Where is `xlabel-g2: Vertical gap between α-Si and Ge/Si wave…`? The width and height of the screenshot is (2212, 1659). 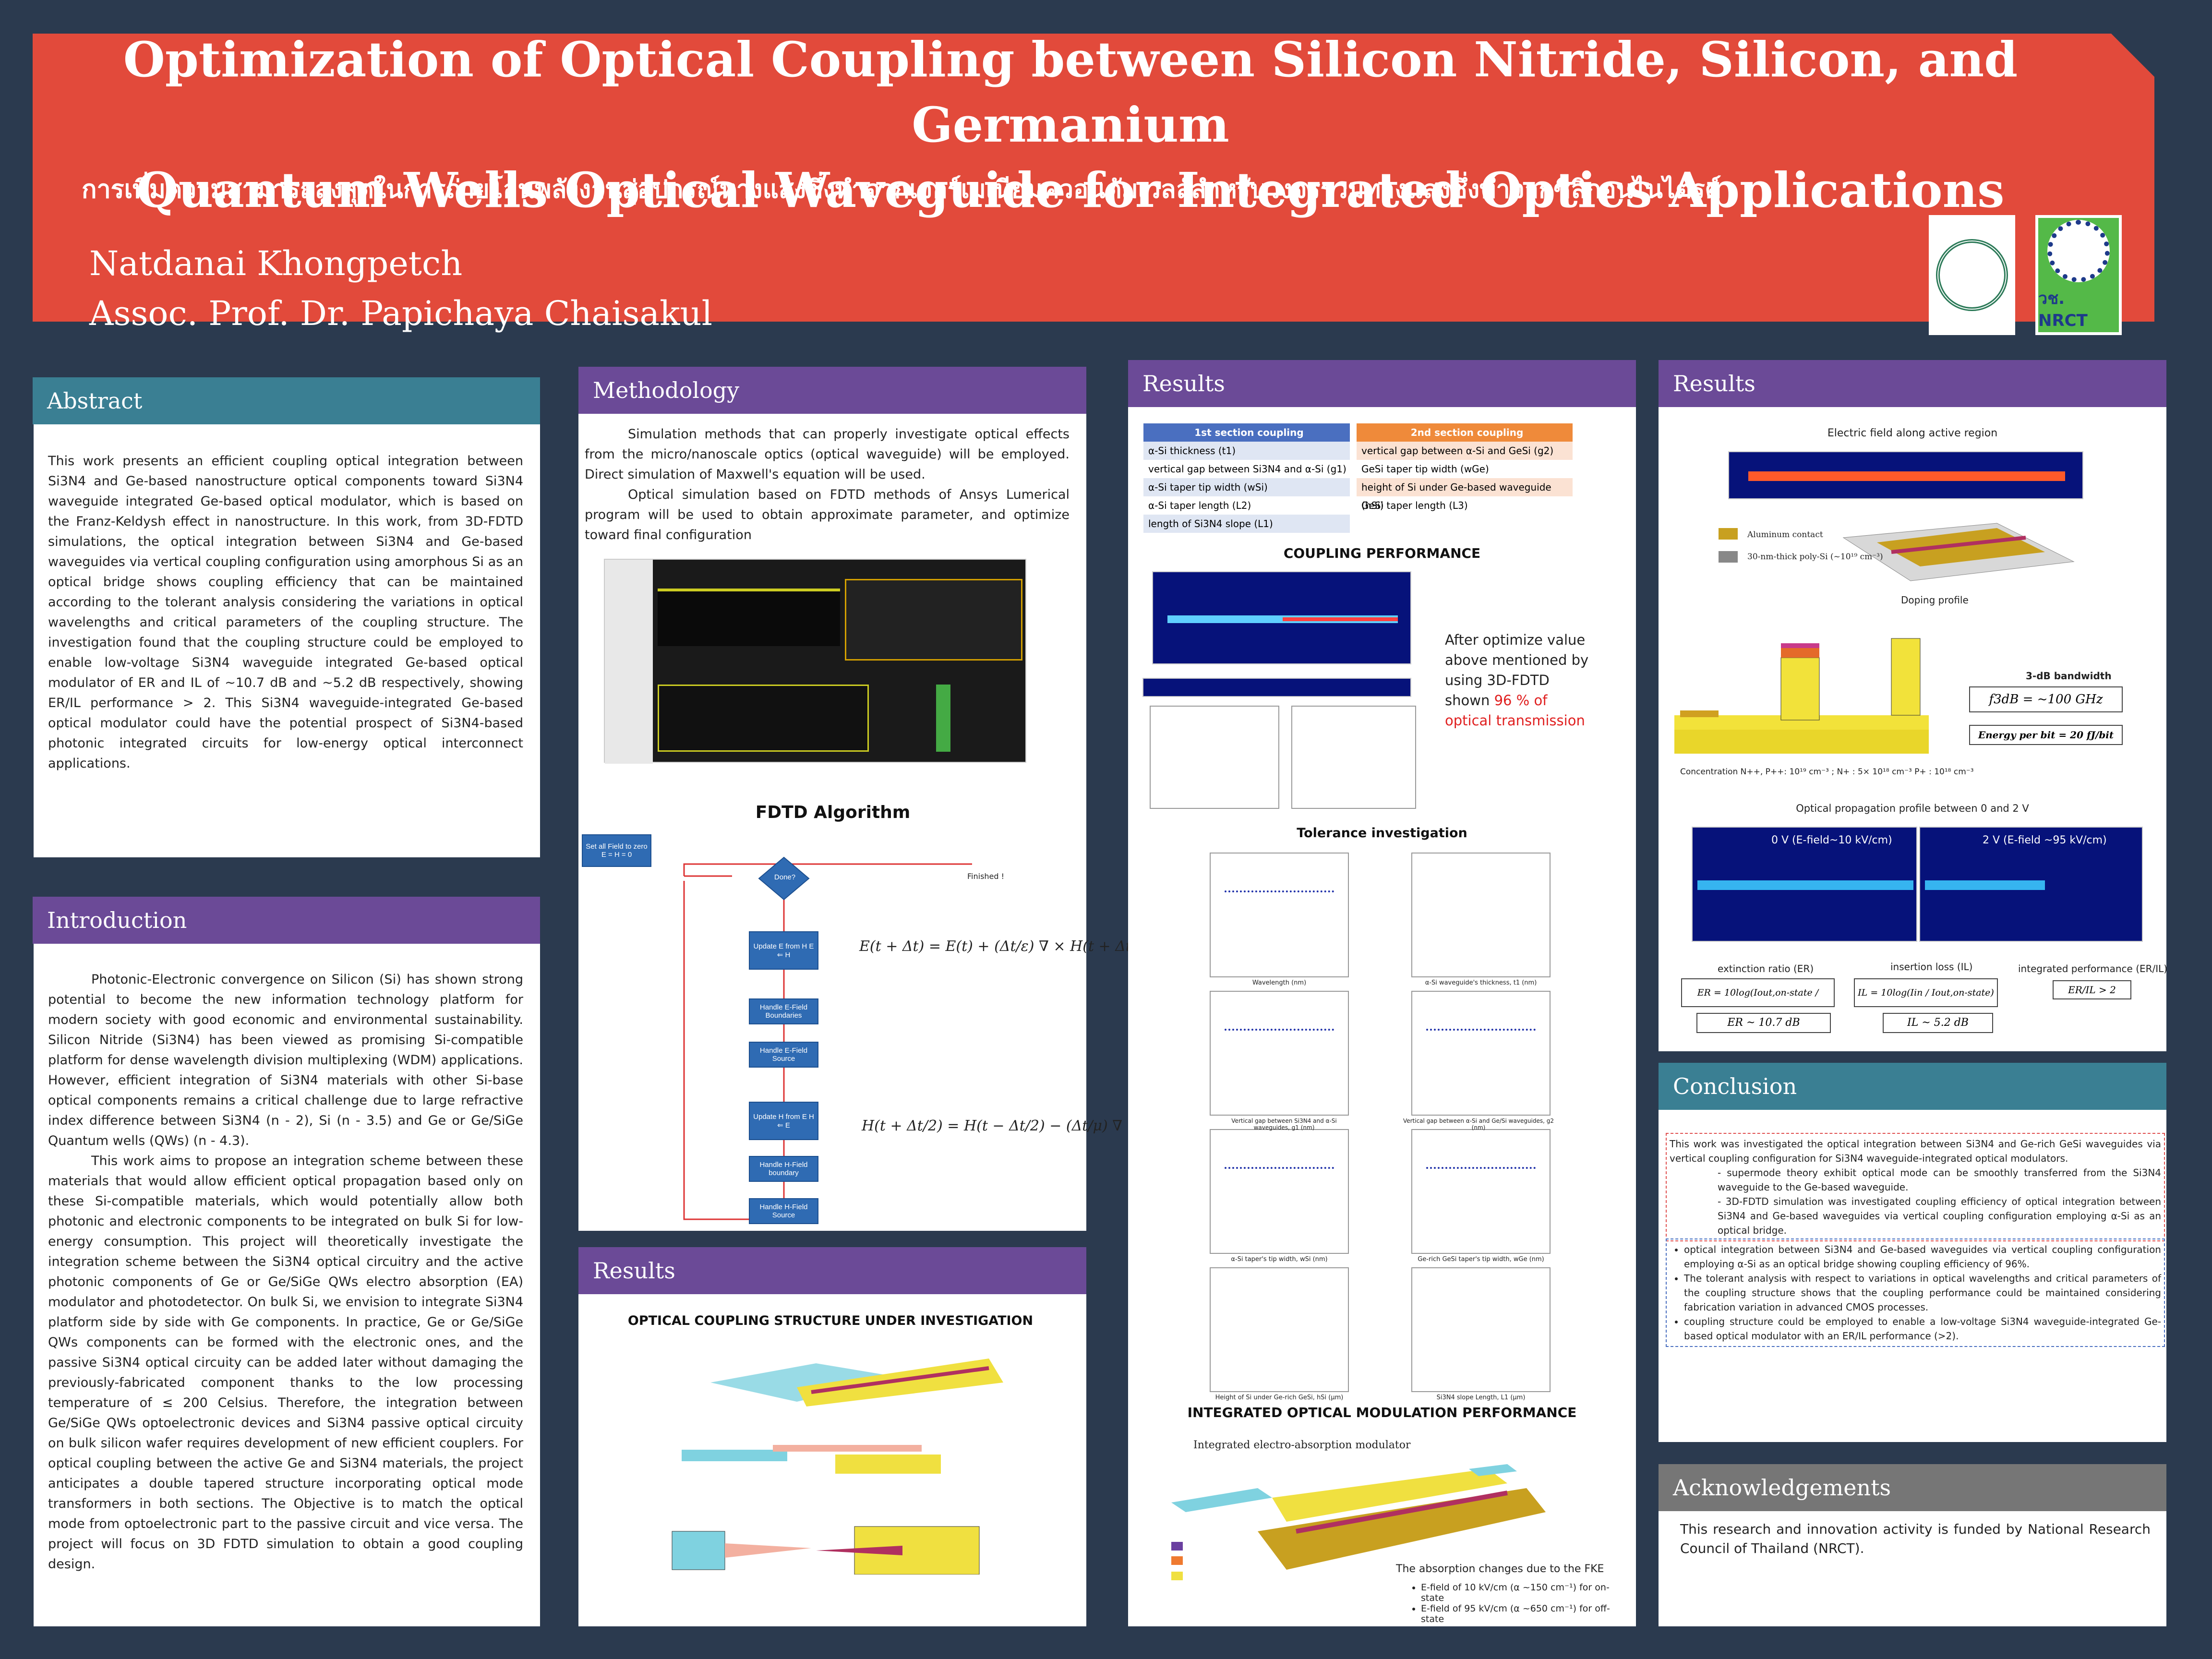 xlabel-g2: Vertical gap between α-Si and Ge/Si wave… is located at coordinates (1478, 1124).